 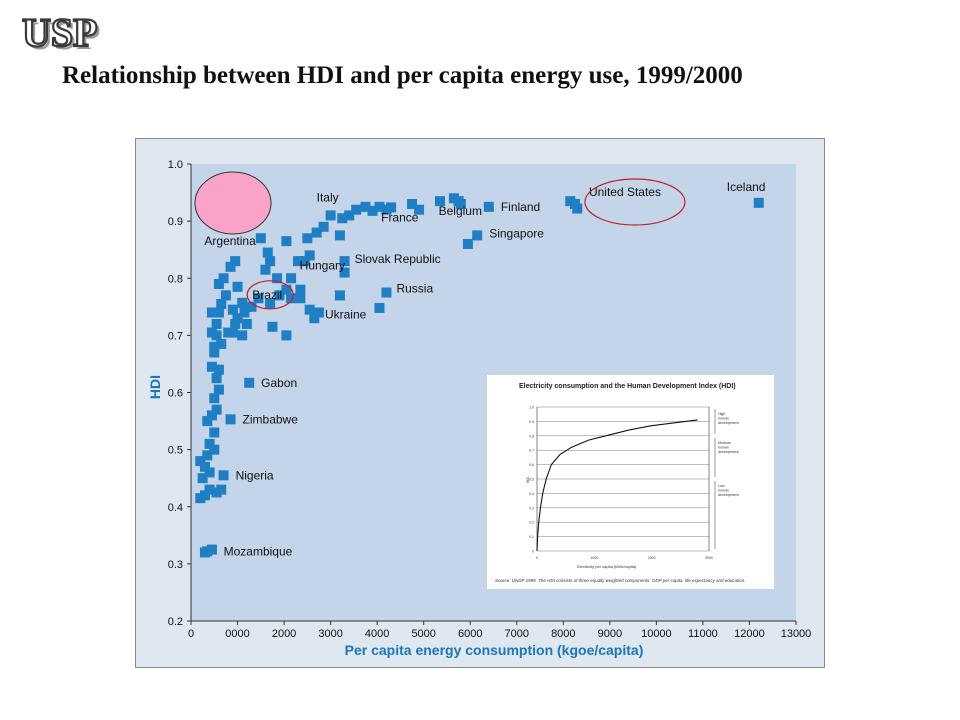 I want to click on label-ukraine: Ukraine, so click(x=346, y=315).